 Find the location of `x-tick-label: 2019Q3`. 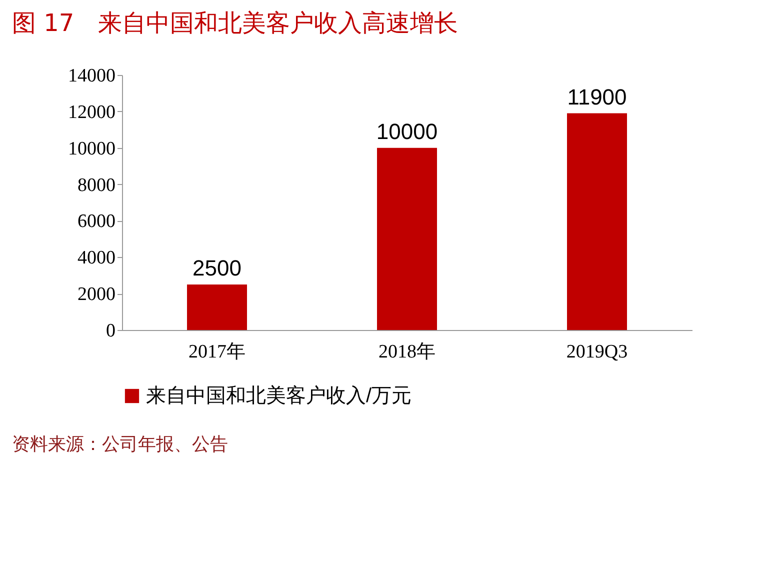

x-tick-label: 2019Q3 is located at coordinates (597, 352).